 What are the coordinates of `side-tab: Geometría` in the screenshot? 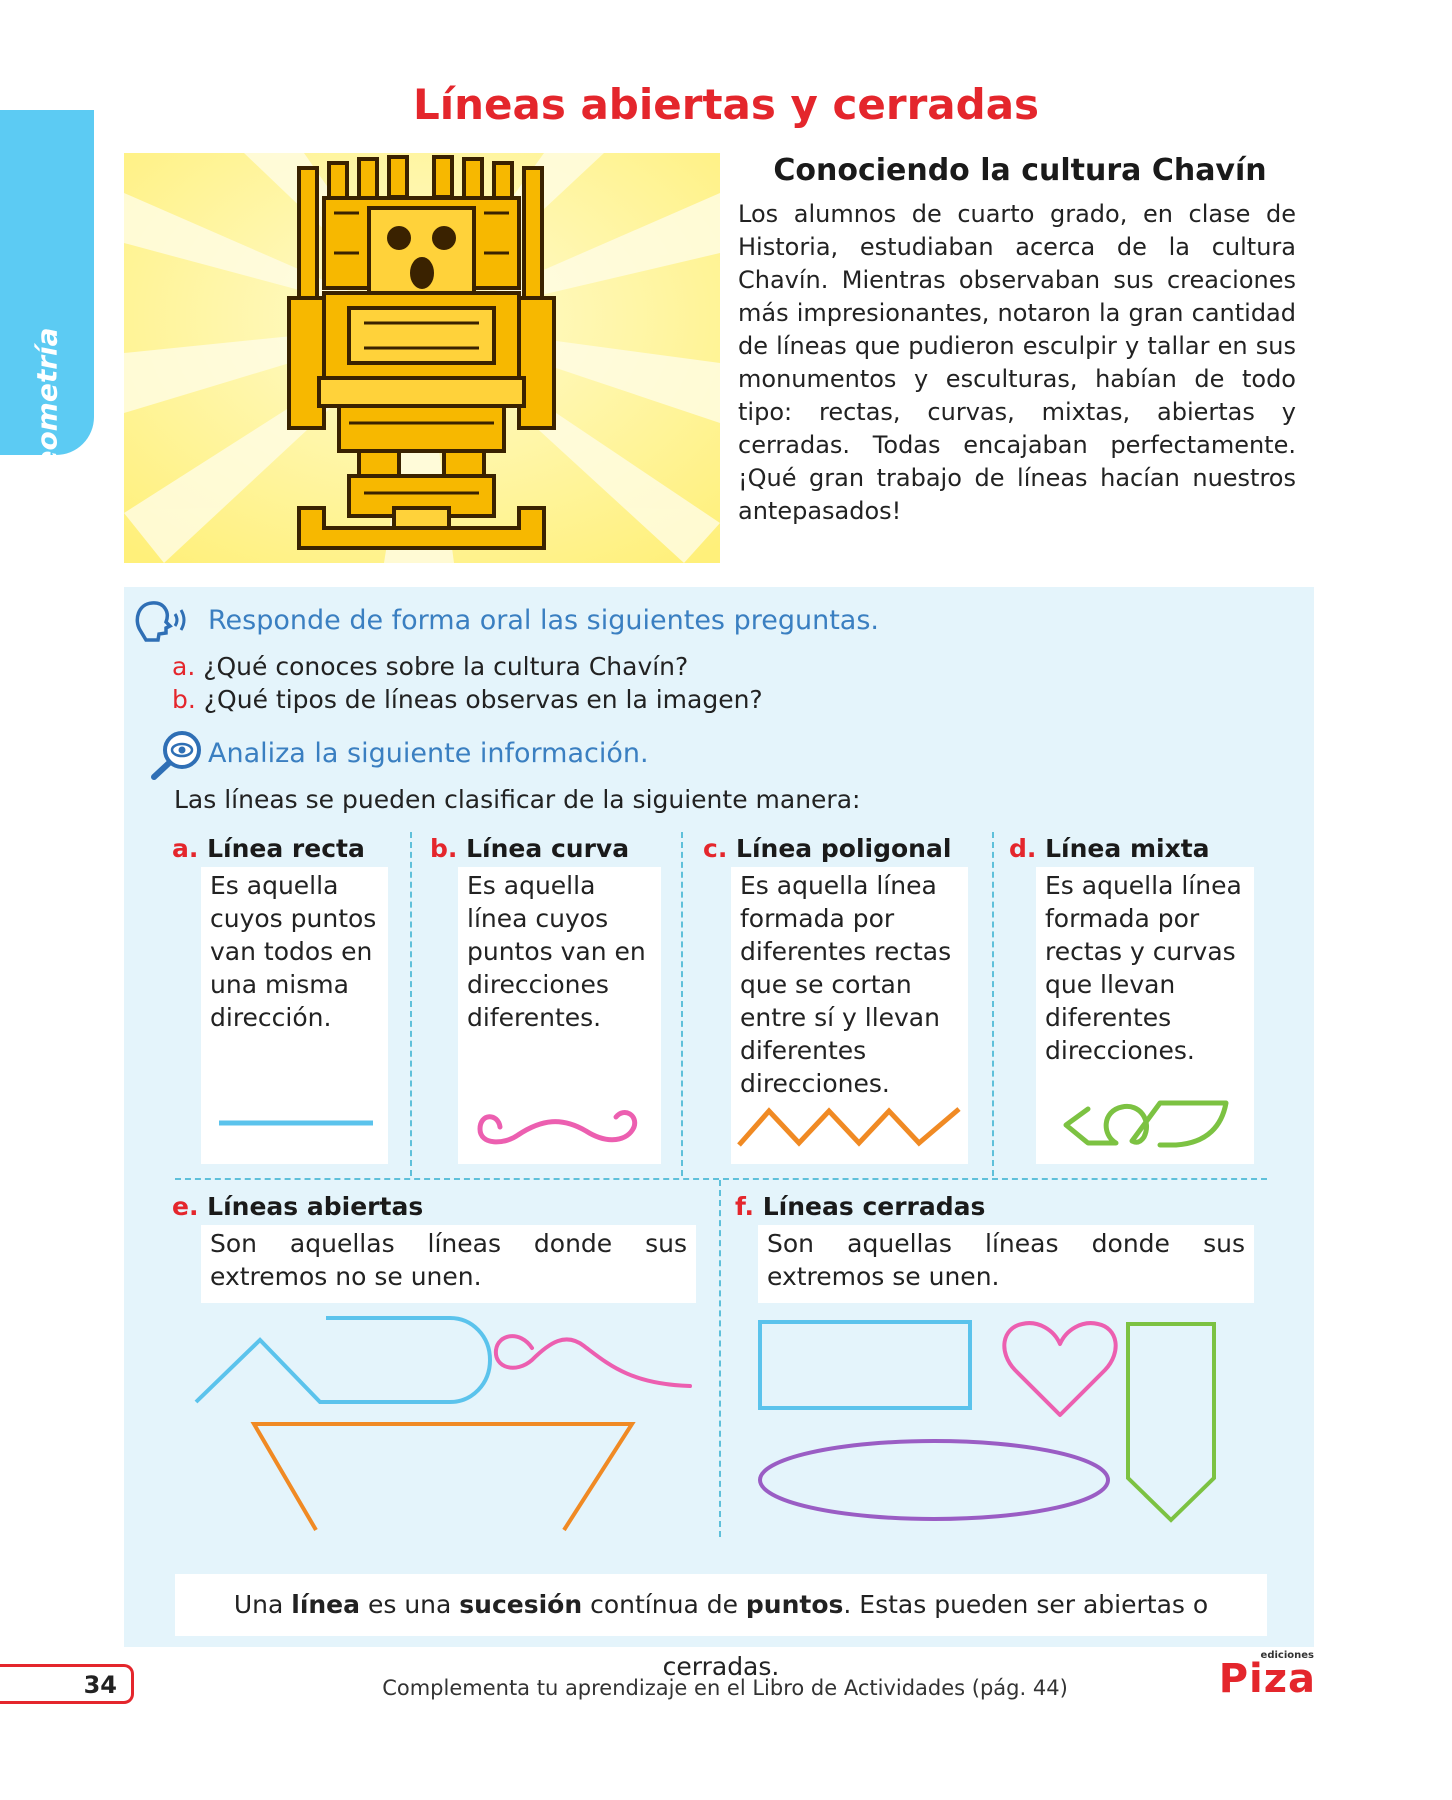 It's located at (47, 301).